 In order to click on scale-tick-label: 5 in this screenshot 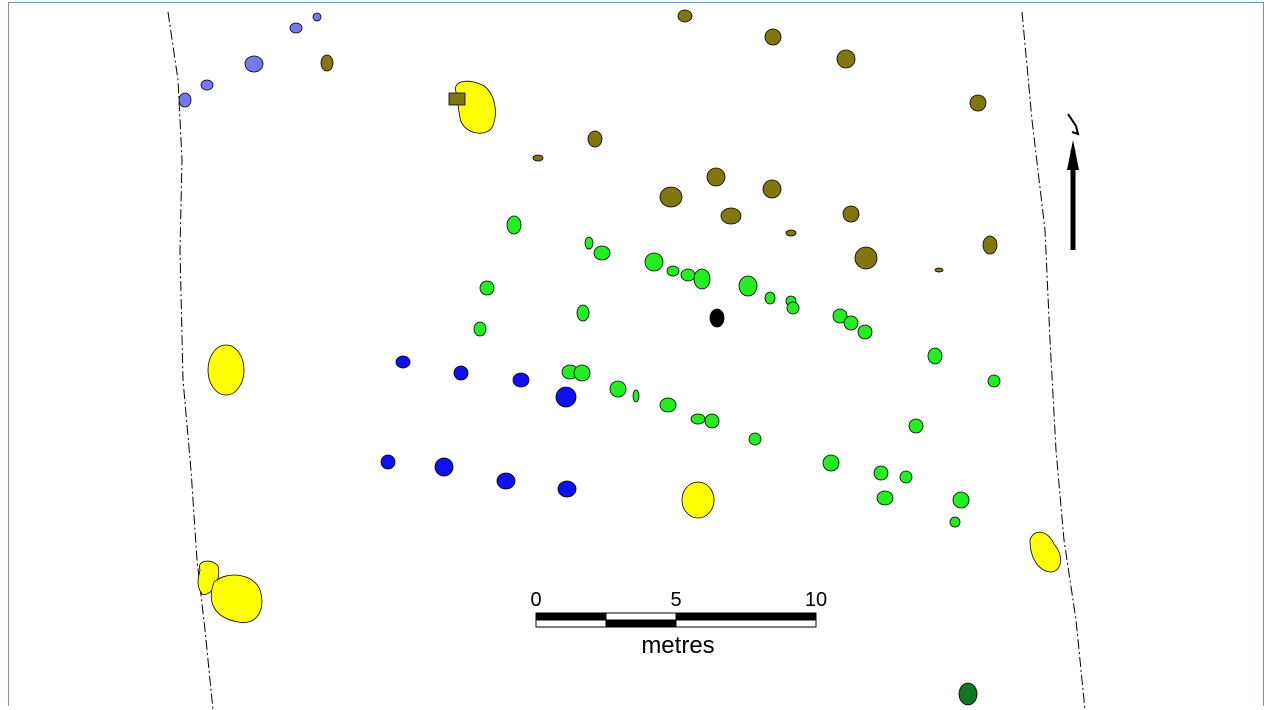, I will do `click(675, 600)`.